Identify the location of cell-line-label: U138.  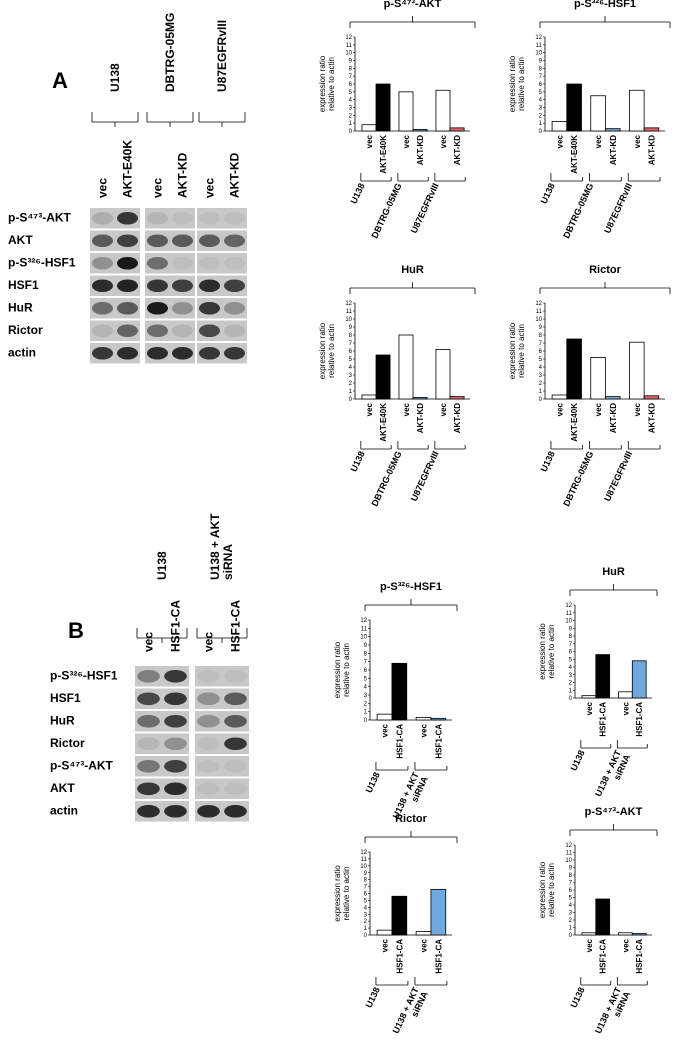
(115, 77).